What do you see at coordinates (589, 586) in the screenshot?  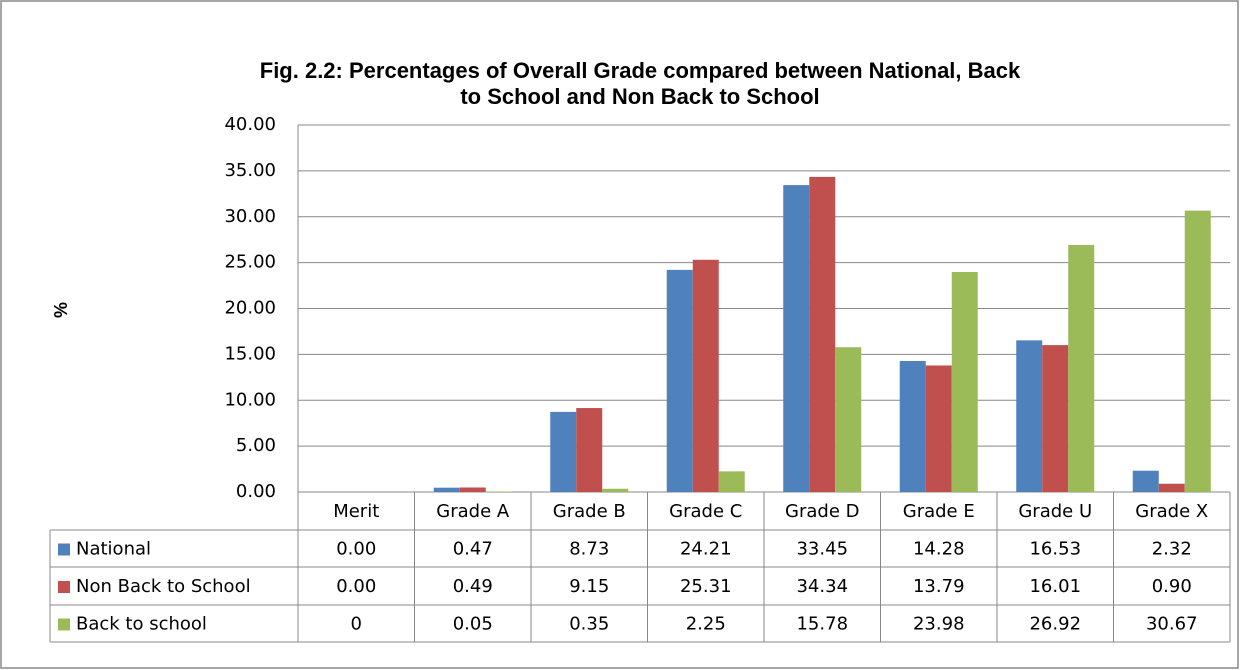 I see `table-value: 9.15` at bounding box center [589, 586].